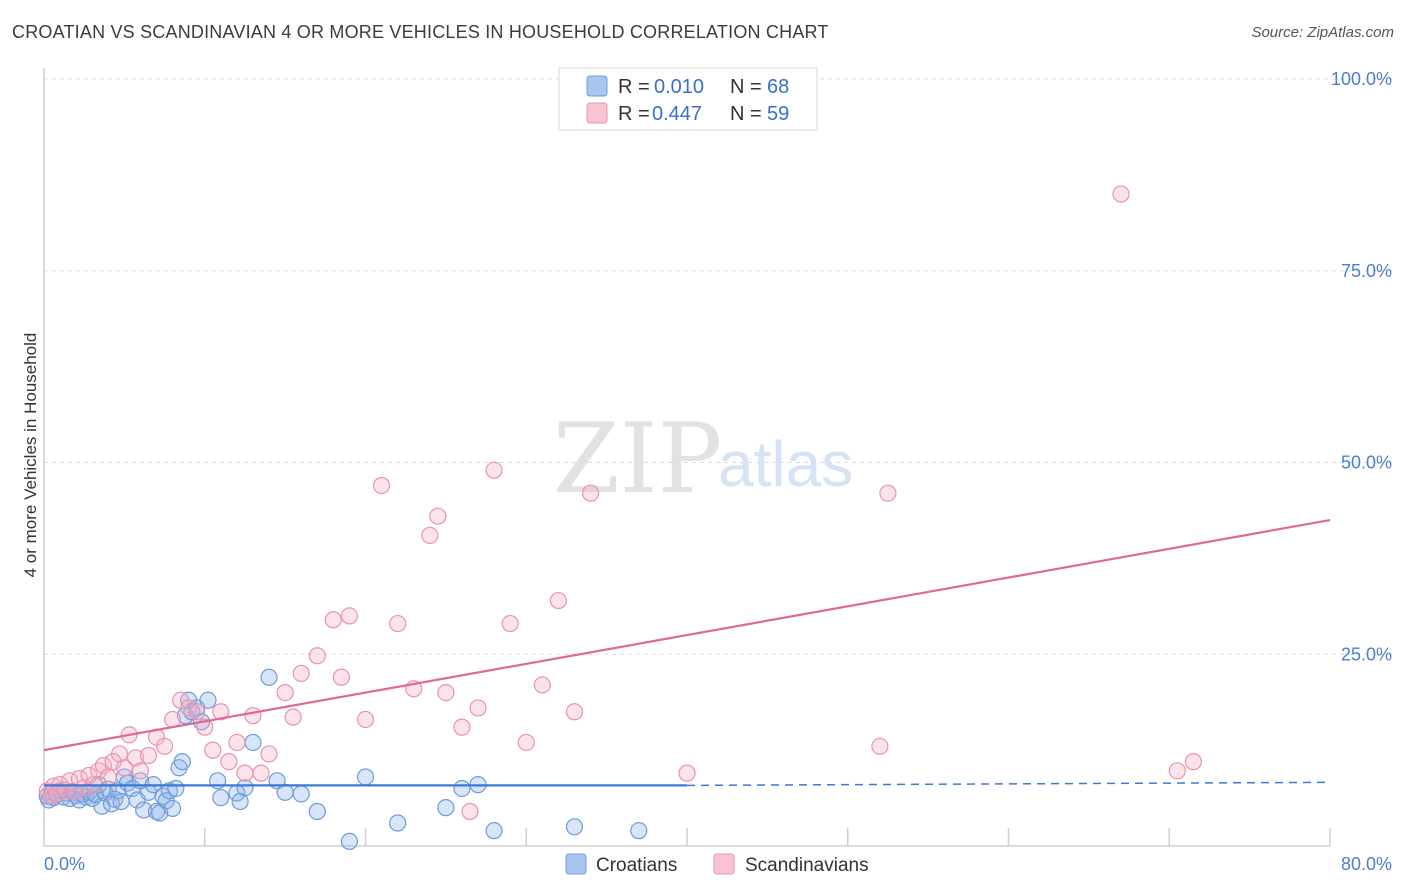 The height and width of the screenshot is (892, 1406). I want to click on bottom-legend-croatians: Croatians, so click(636, 865).